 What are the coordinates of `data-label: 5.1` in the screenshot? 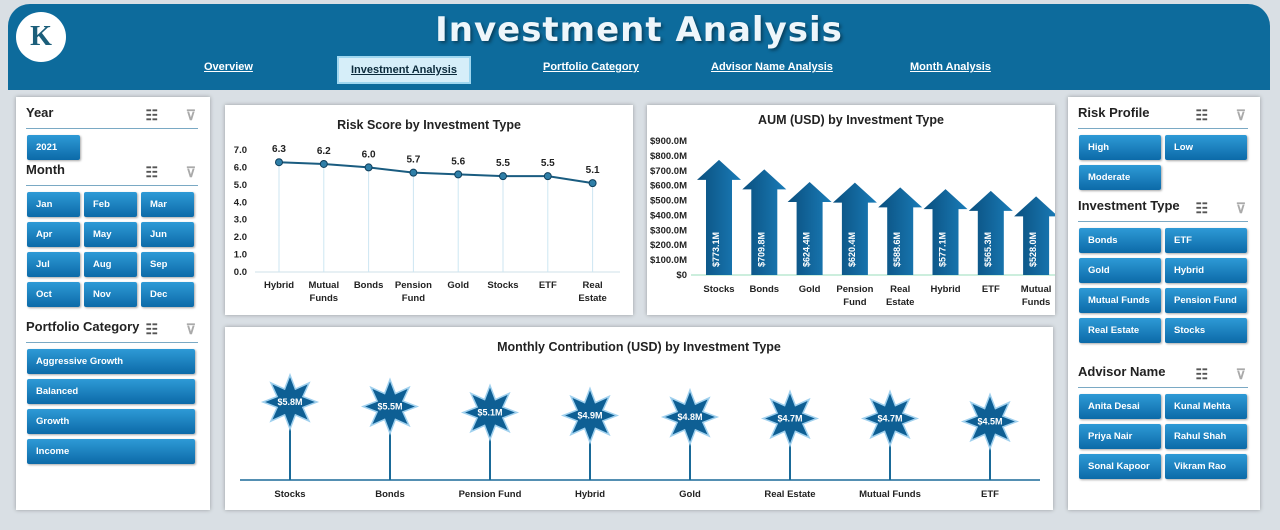 It's located at (593, 170).